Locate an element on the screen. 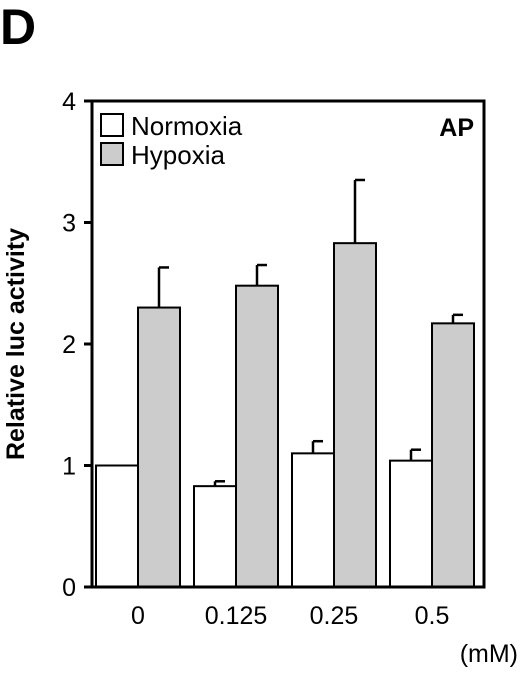 This screenshot has height=674, width=520. y-tick-label: 0 is located at coordinates (69, 588).